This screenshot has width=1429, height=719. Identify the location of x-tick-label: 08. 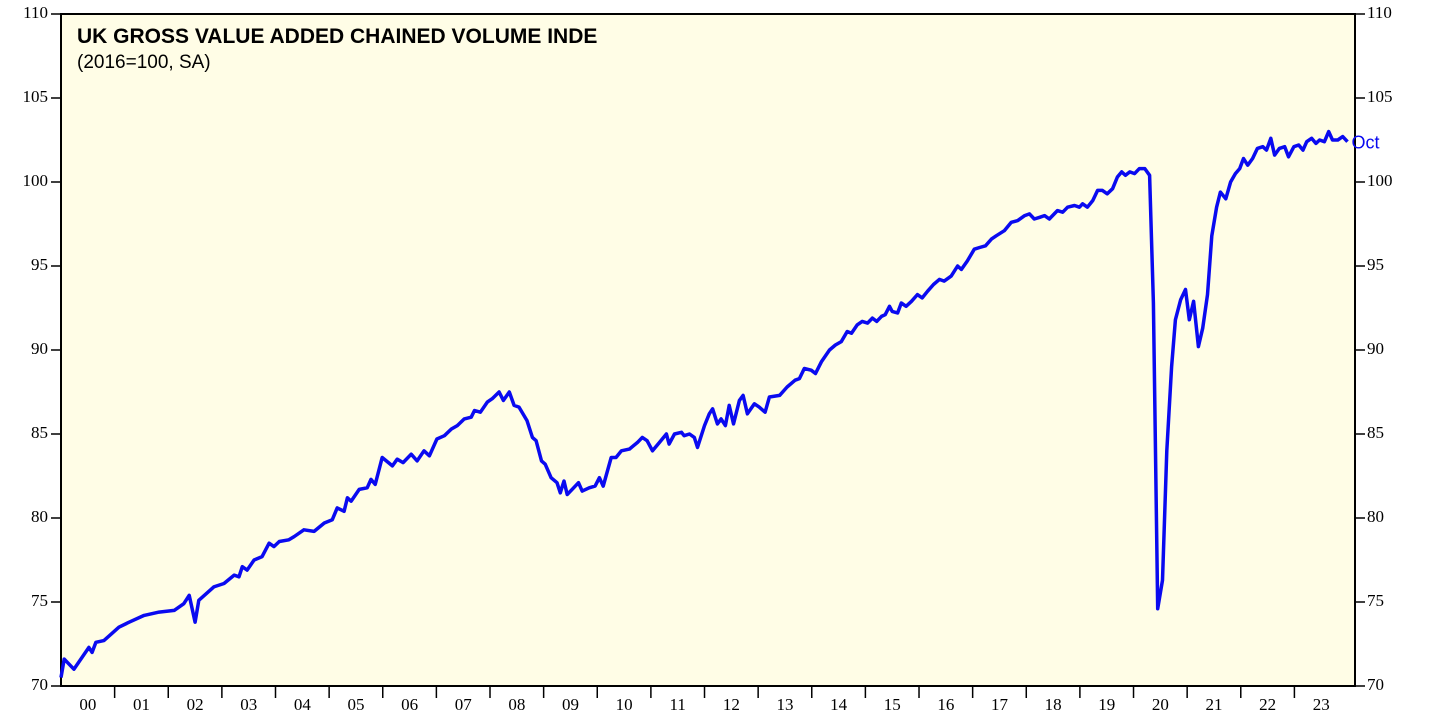
(516, 704).